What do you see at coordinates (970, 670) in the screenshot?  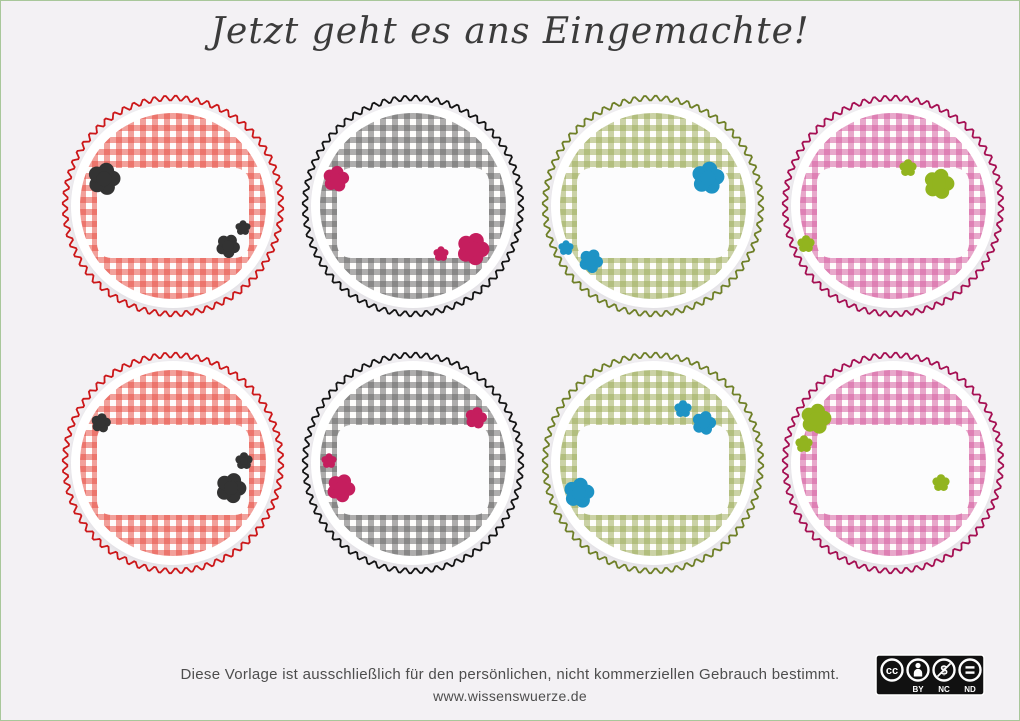 I see `cc-nd-icon` at bounding box center [970, 670].